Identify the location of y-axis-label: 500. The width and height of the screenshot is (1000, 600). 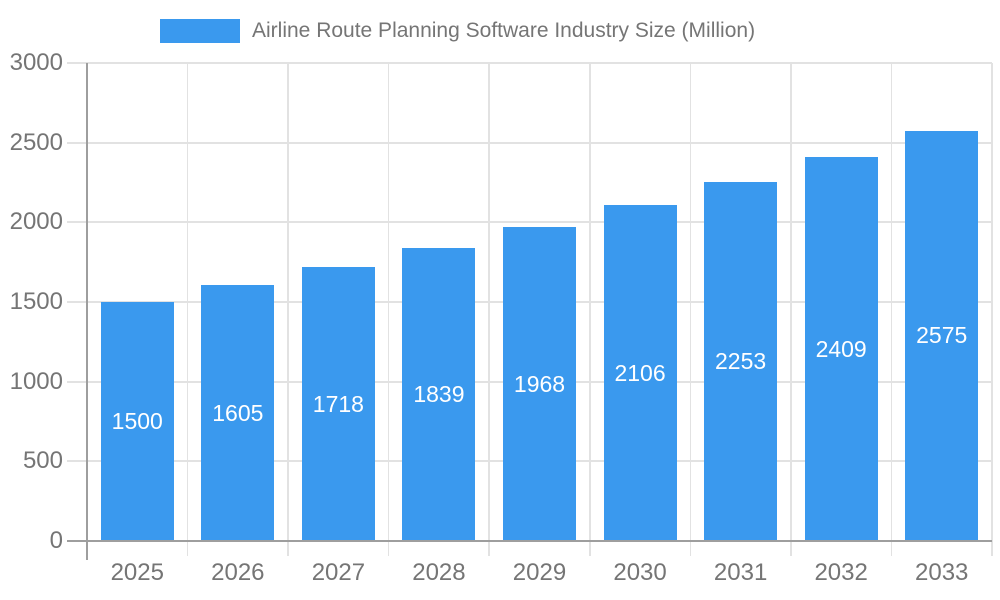
(42, 461).